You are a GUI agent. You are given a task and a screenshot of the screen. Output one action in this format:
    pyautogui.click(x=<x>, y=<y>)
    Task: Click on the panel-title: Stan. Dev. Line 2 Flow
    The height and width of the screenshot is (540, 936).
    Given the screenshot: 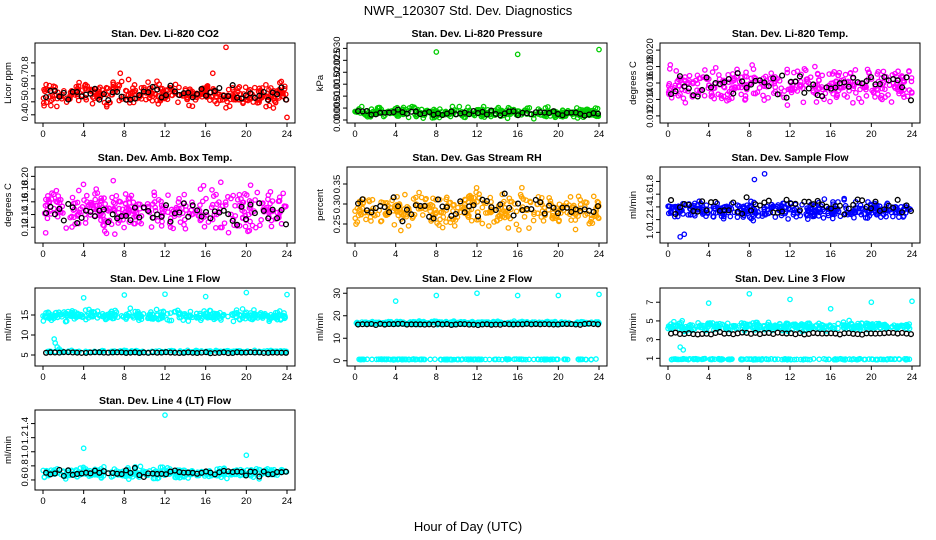 What is the action you would take?
    pyautogui.click(x=477, y=279)
    